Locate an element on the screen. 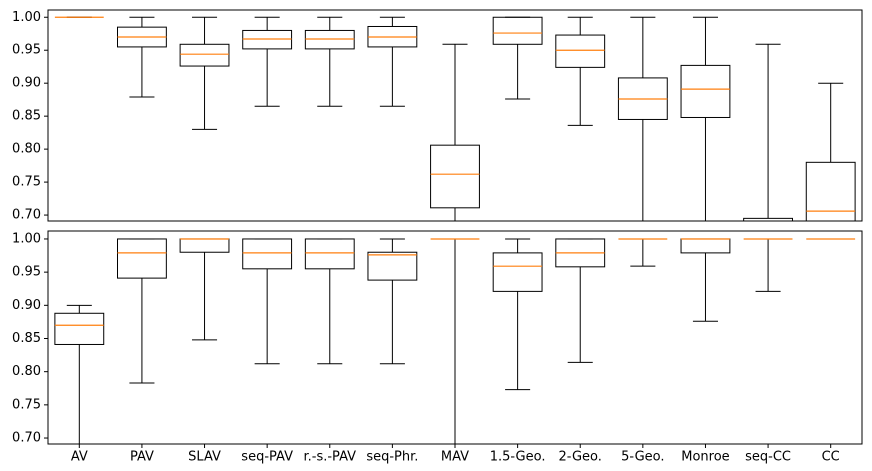 The image size is (872, 471). x-tick-label: Monroe is located at coordinates (705, 457).